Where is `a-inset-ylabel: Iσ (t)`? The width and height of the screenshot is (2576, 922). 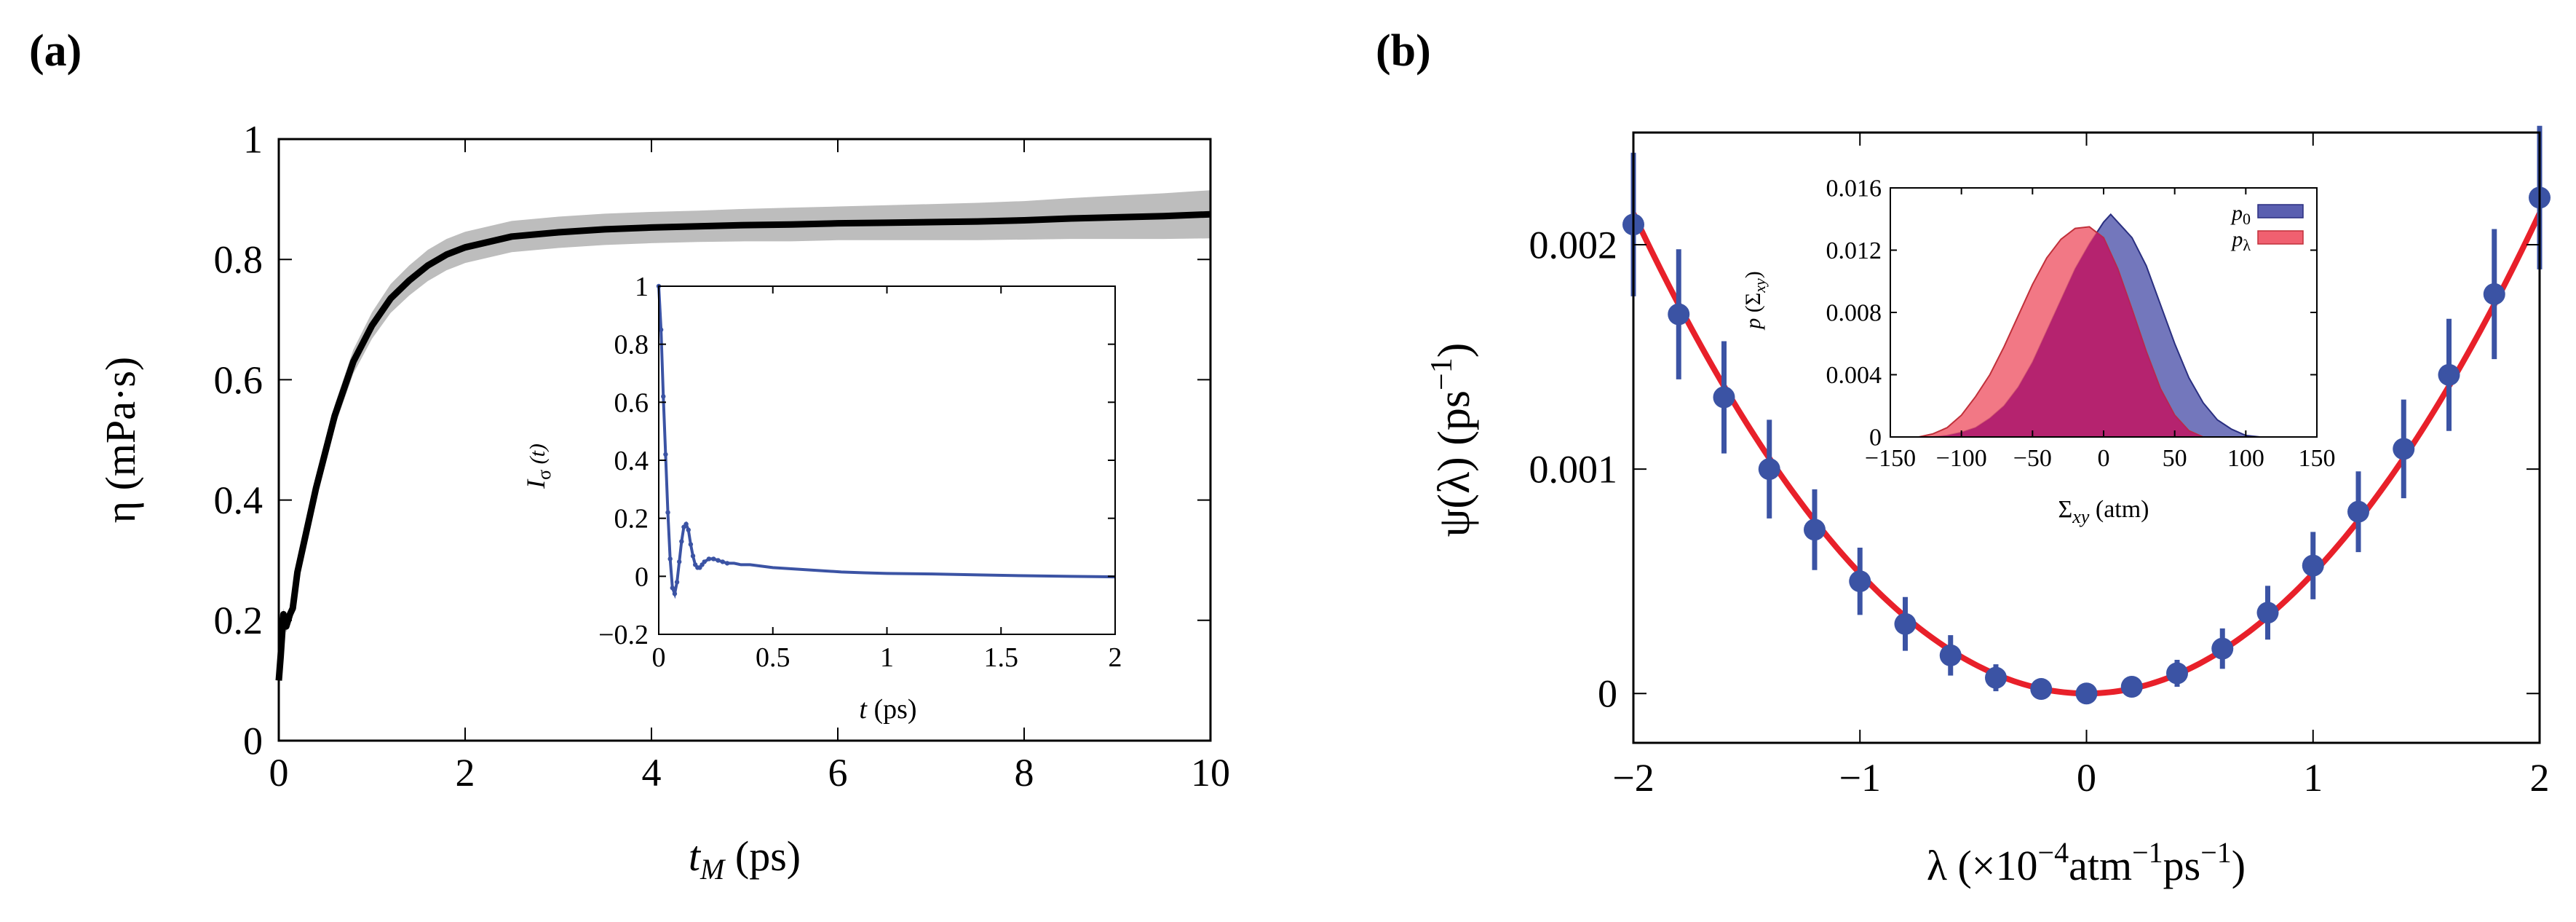 a-inset-ylabel: Iσ (t) is located at coordinates (538, 466).